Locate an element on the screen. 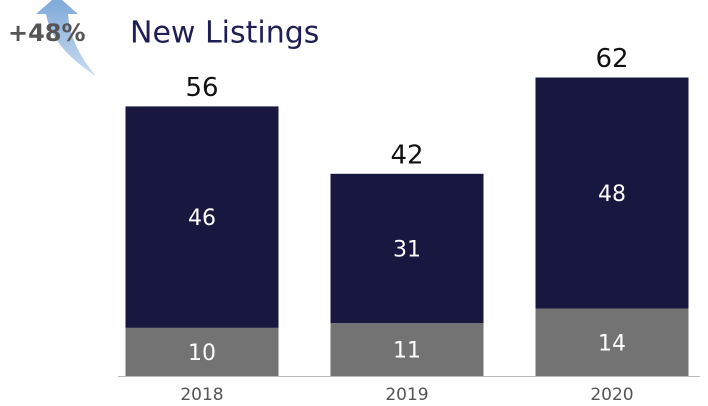  segment-label: 46 is located at coordinates (202, 218).